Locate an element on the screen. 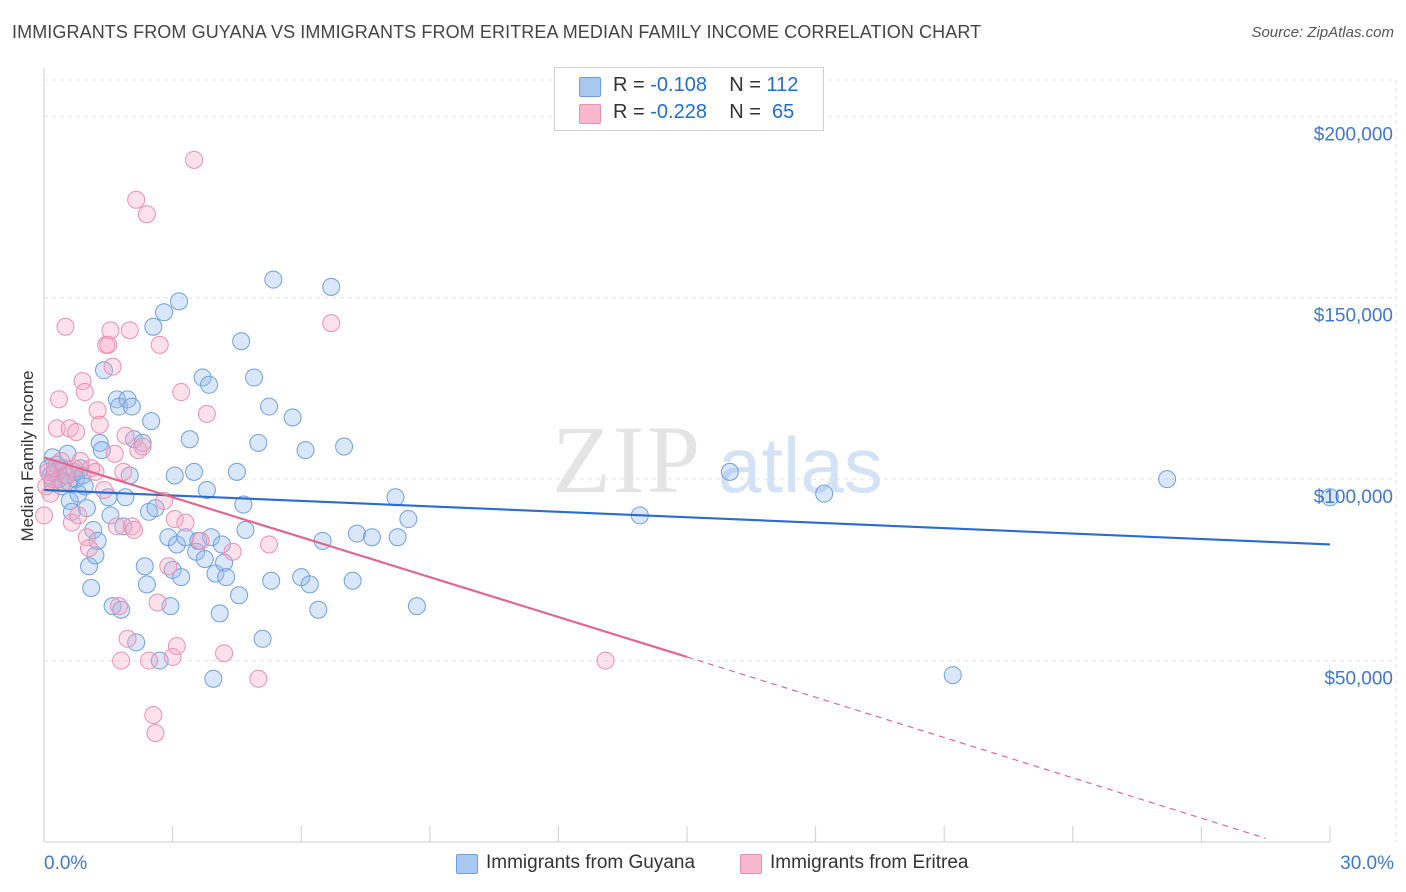  bottom-legend-swatch-guyana is located at coordinates (467, 864).